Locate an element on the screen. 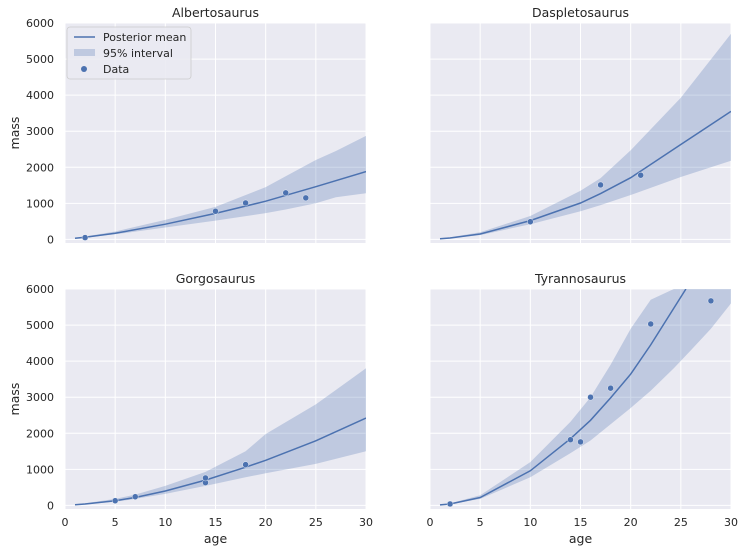 The height and width of the screenshot is (556, 745). legend-entry-label: Data is located at coordinates (116, 69).